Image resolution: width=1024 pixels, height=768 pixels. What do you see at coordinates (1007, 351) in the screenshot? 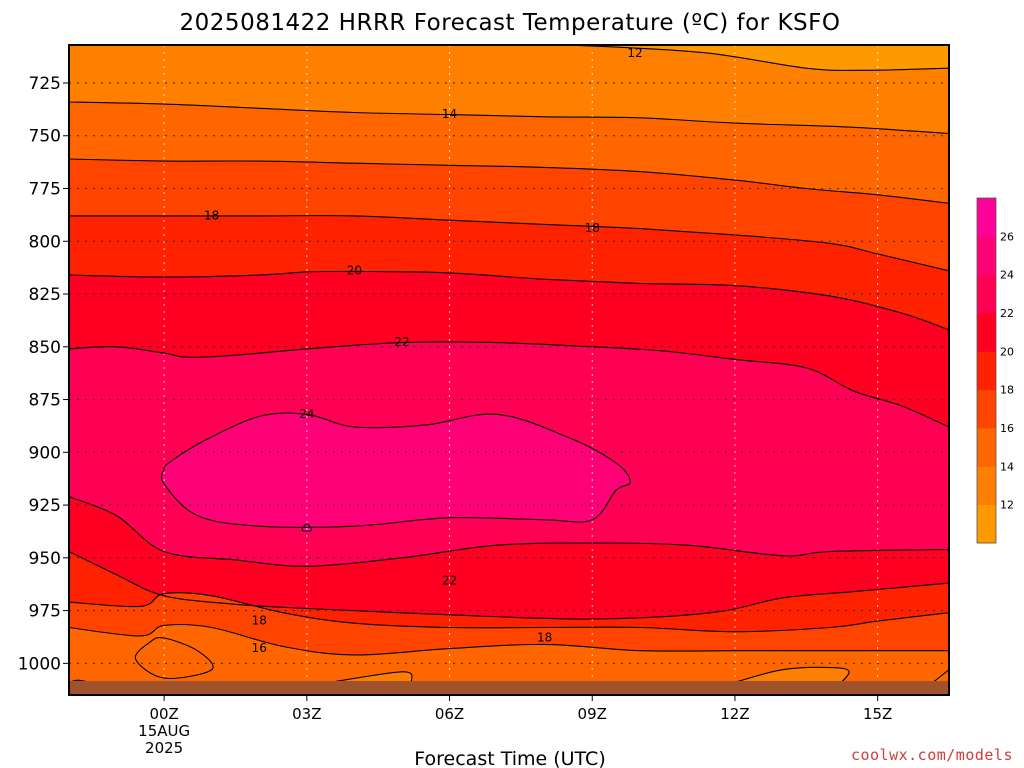
I see `colorbar-tick-label: 20` at bounding box center [1007, 351].